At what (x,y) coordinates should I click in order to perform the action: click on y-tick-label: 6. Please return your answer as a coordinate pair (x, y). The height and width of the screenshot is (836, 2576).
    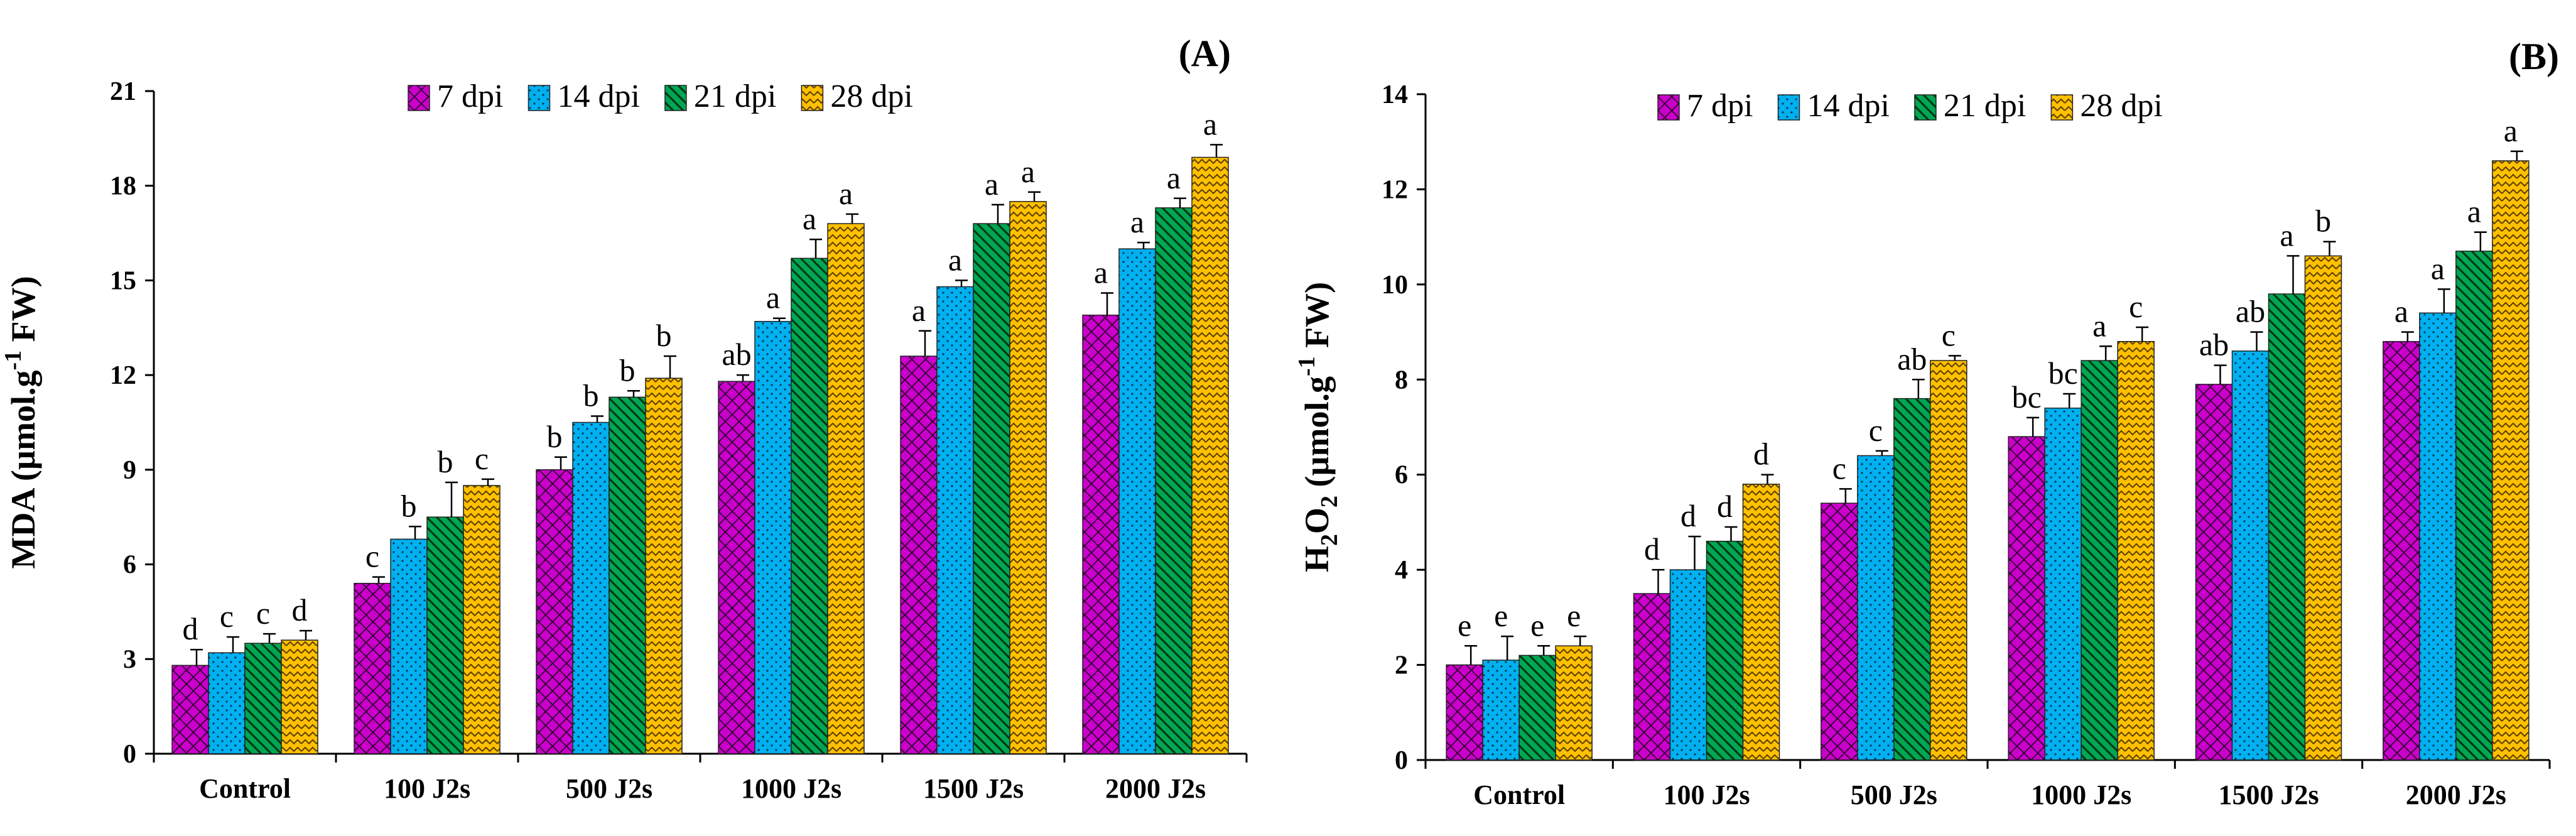
    Looking at the image, I should click on (1402, 475).